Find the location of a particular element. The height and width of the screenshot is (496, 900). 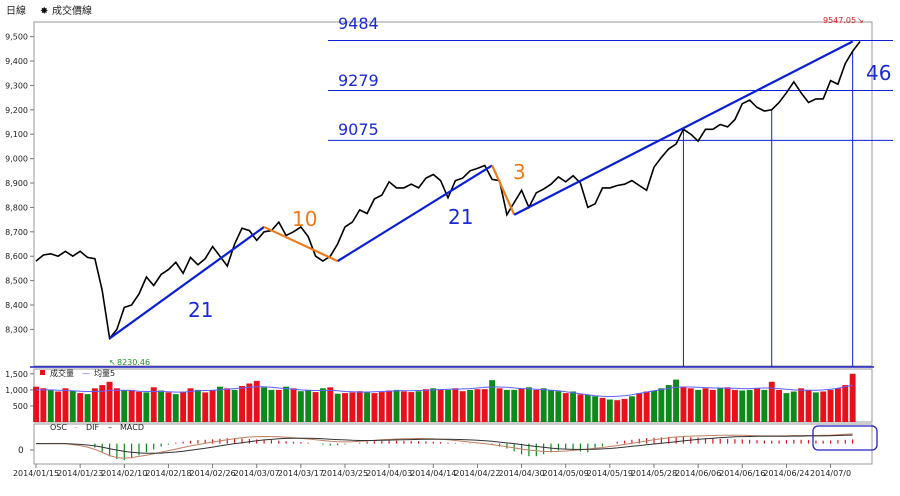

x-tick-label: 2014/04/22 is located at coordinates (477, 473).